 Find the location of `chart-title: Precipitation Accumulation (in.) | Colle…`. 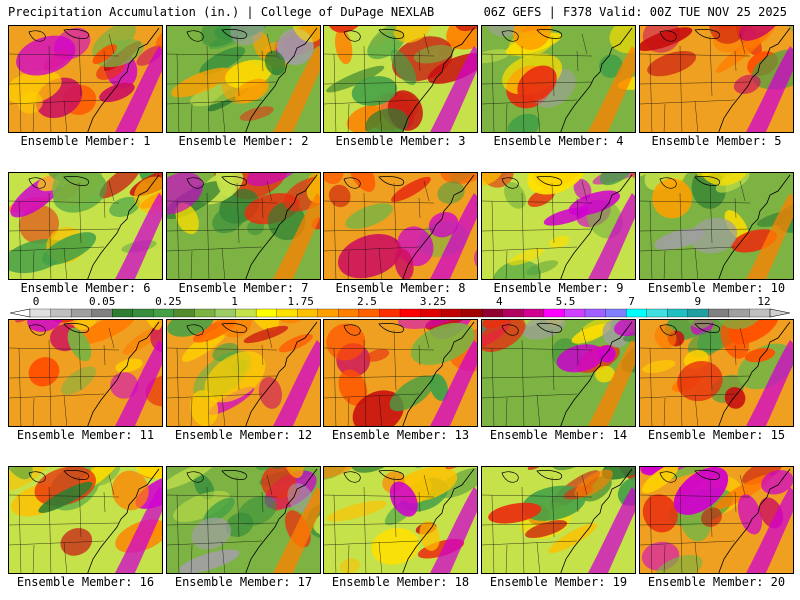

chart-title: Precipitation Accumulation (in.) | Colle… is located at coordinates (221, 12).